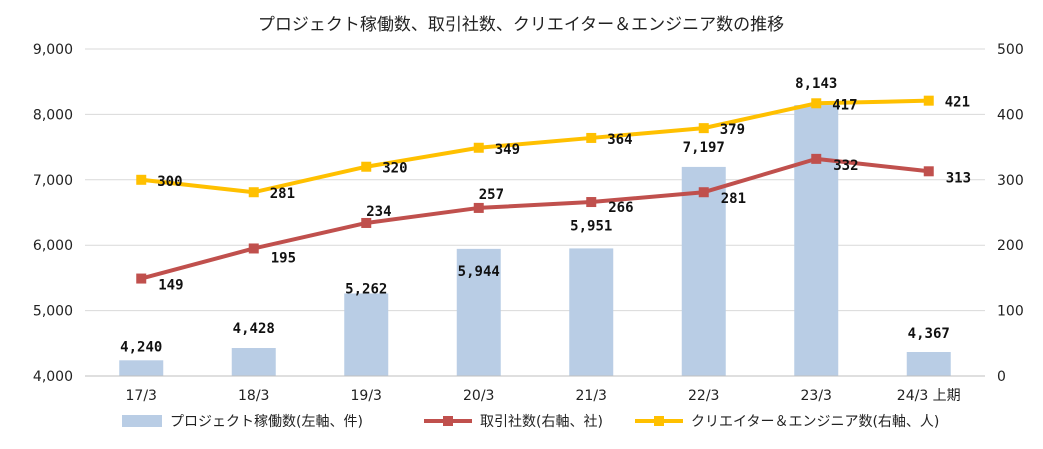  I want to click on line-data-label: 313, so click(958, 178).